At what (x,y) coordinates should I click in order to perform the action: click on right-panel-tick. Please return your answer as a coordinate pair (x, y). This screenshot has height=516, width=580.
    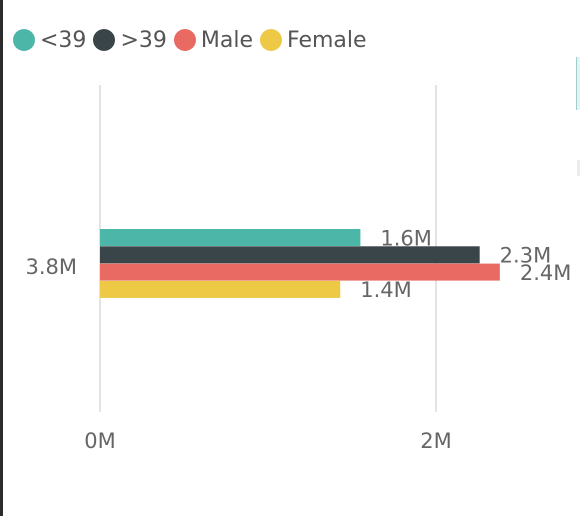
    Looking at the image, I should click on (578, 168).